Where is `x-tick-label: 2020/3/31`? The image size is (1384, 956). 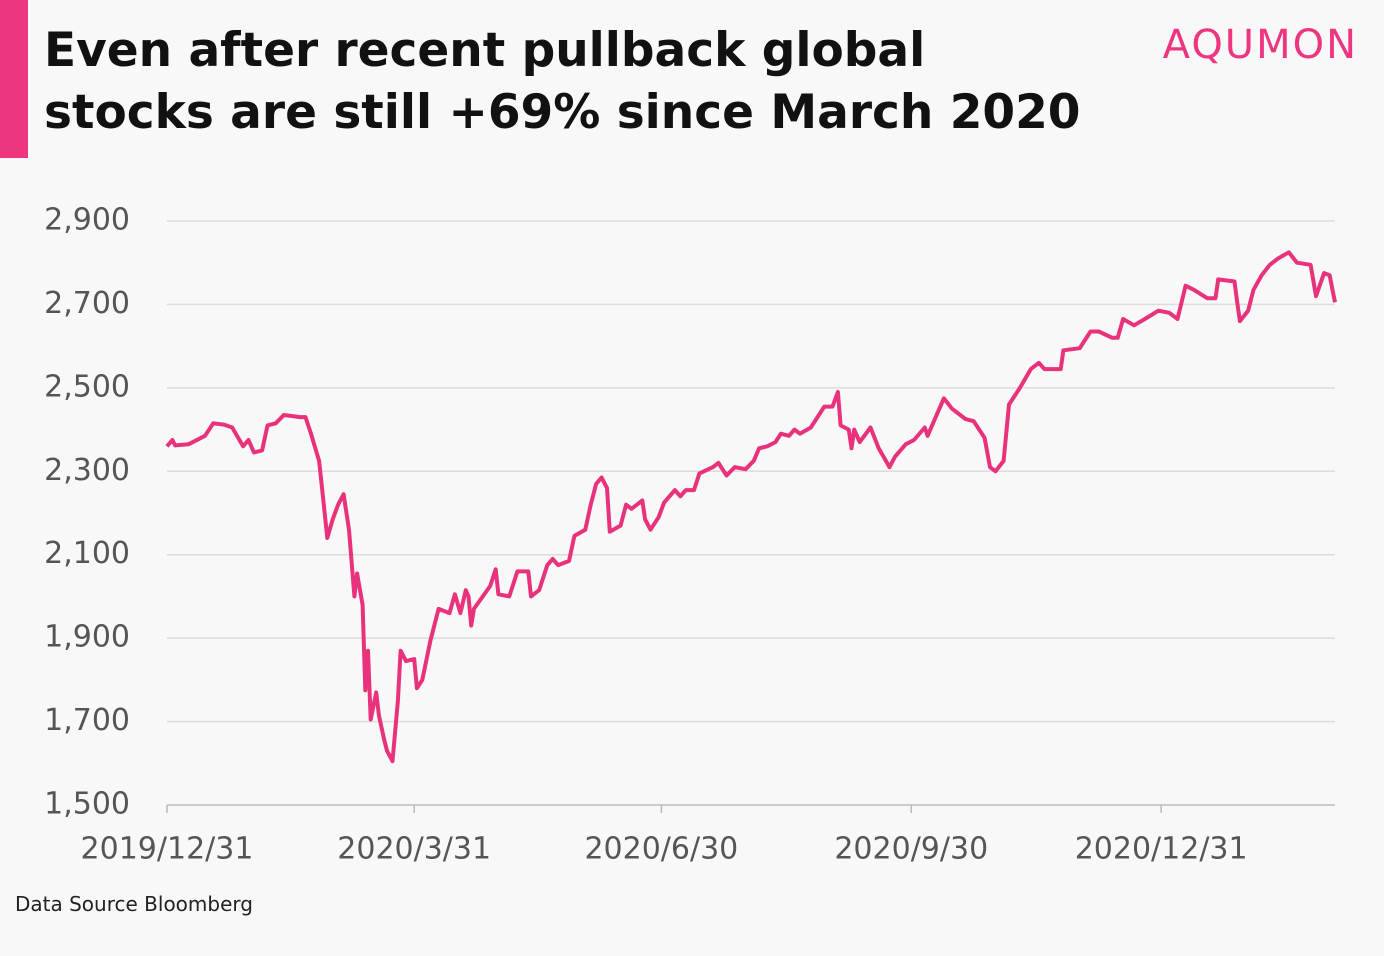 x-tick-label: 2020/3/31 is located at coordinates (414, 849).